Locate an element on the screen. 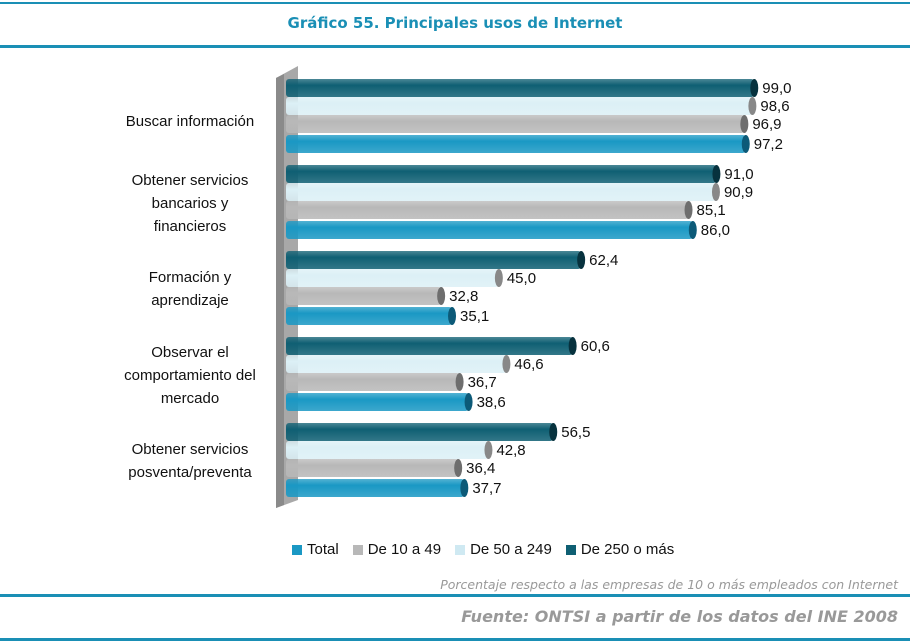  legend-item: De 10 a 49 is located at coordinates (397, 549).